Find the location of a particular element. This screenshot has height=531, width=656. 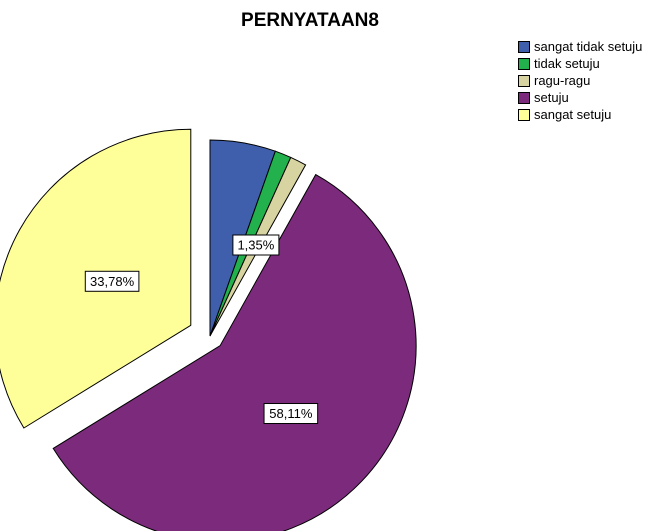

data-label-text: 58,11% is located at coordinates (291, 413).